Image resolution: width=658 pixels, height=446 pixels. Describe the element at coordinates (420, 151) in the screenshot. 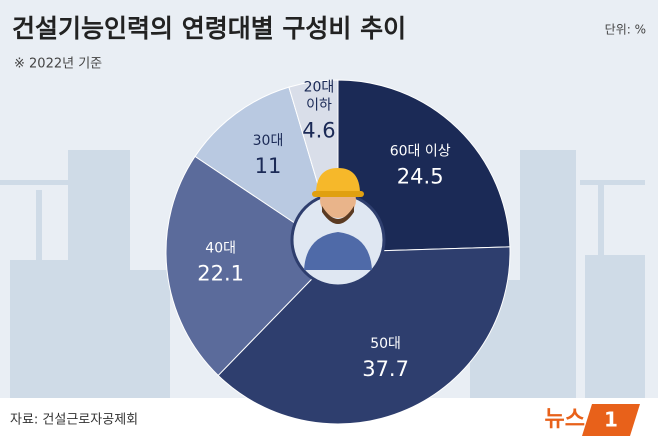

I see `slice-category-label: 60대 이상` at that location.